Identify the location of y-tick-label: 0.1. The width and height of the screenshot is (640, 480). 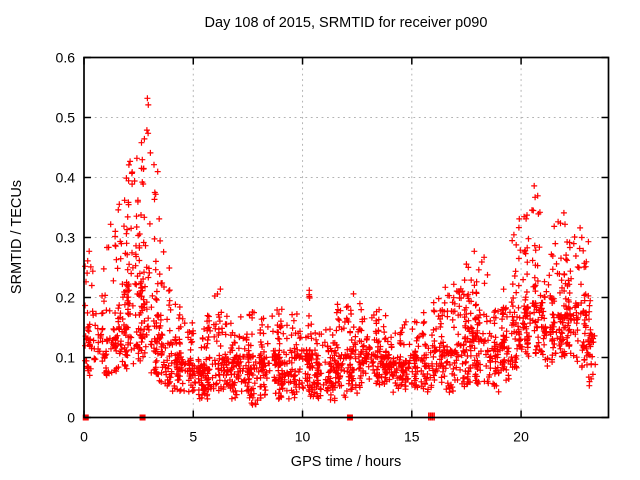
(66, 358).